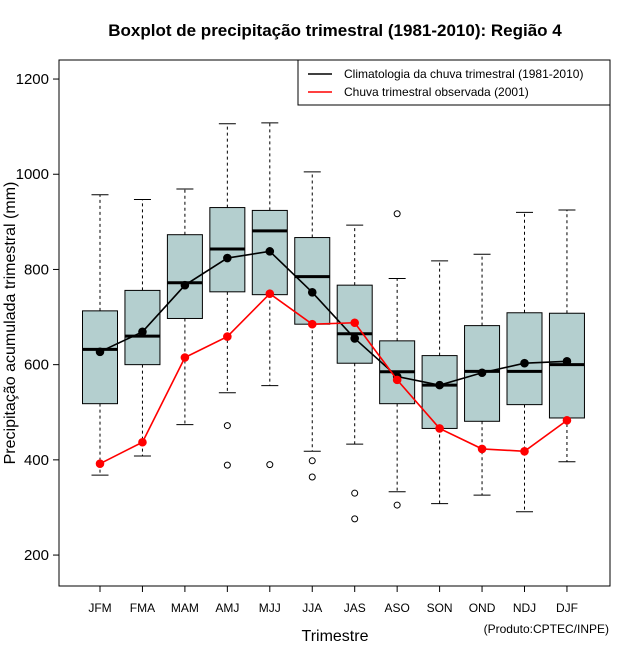  I want to click on legend-entry: Chuva trimestral observada (2001), so click(436, 92).